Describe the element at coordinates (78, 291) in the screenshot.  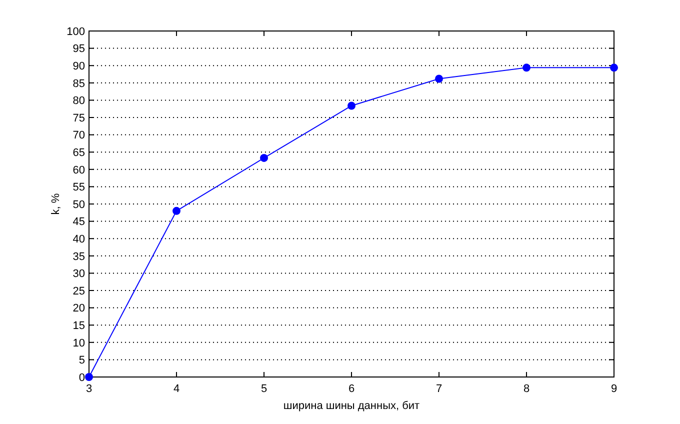
I see `y-tick-label: 25` at that location.